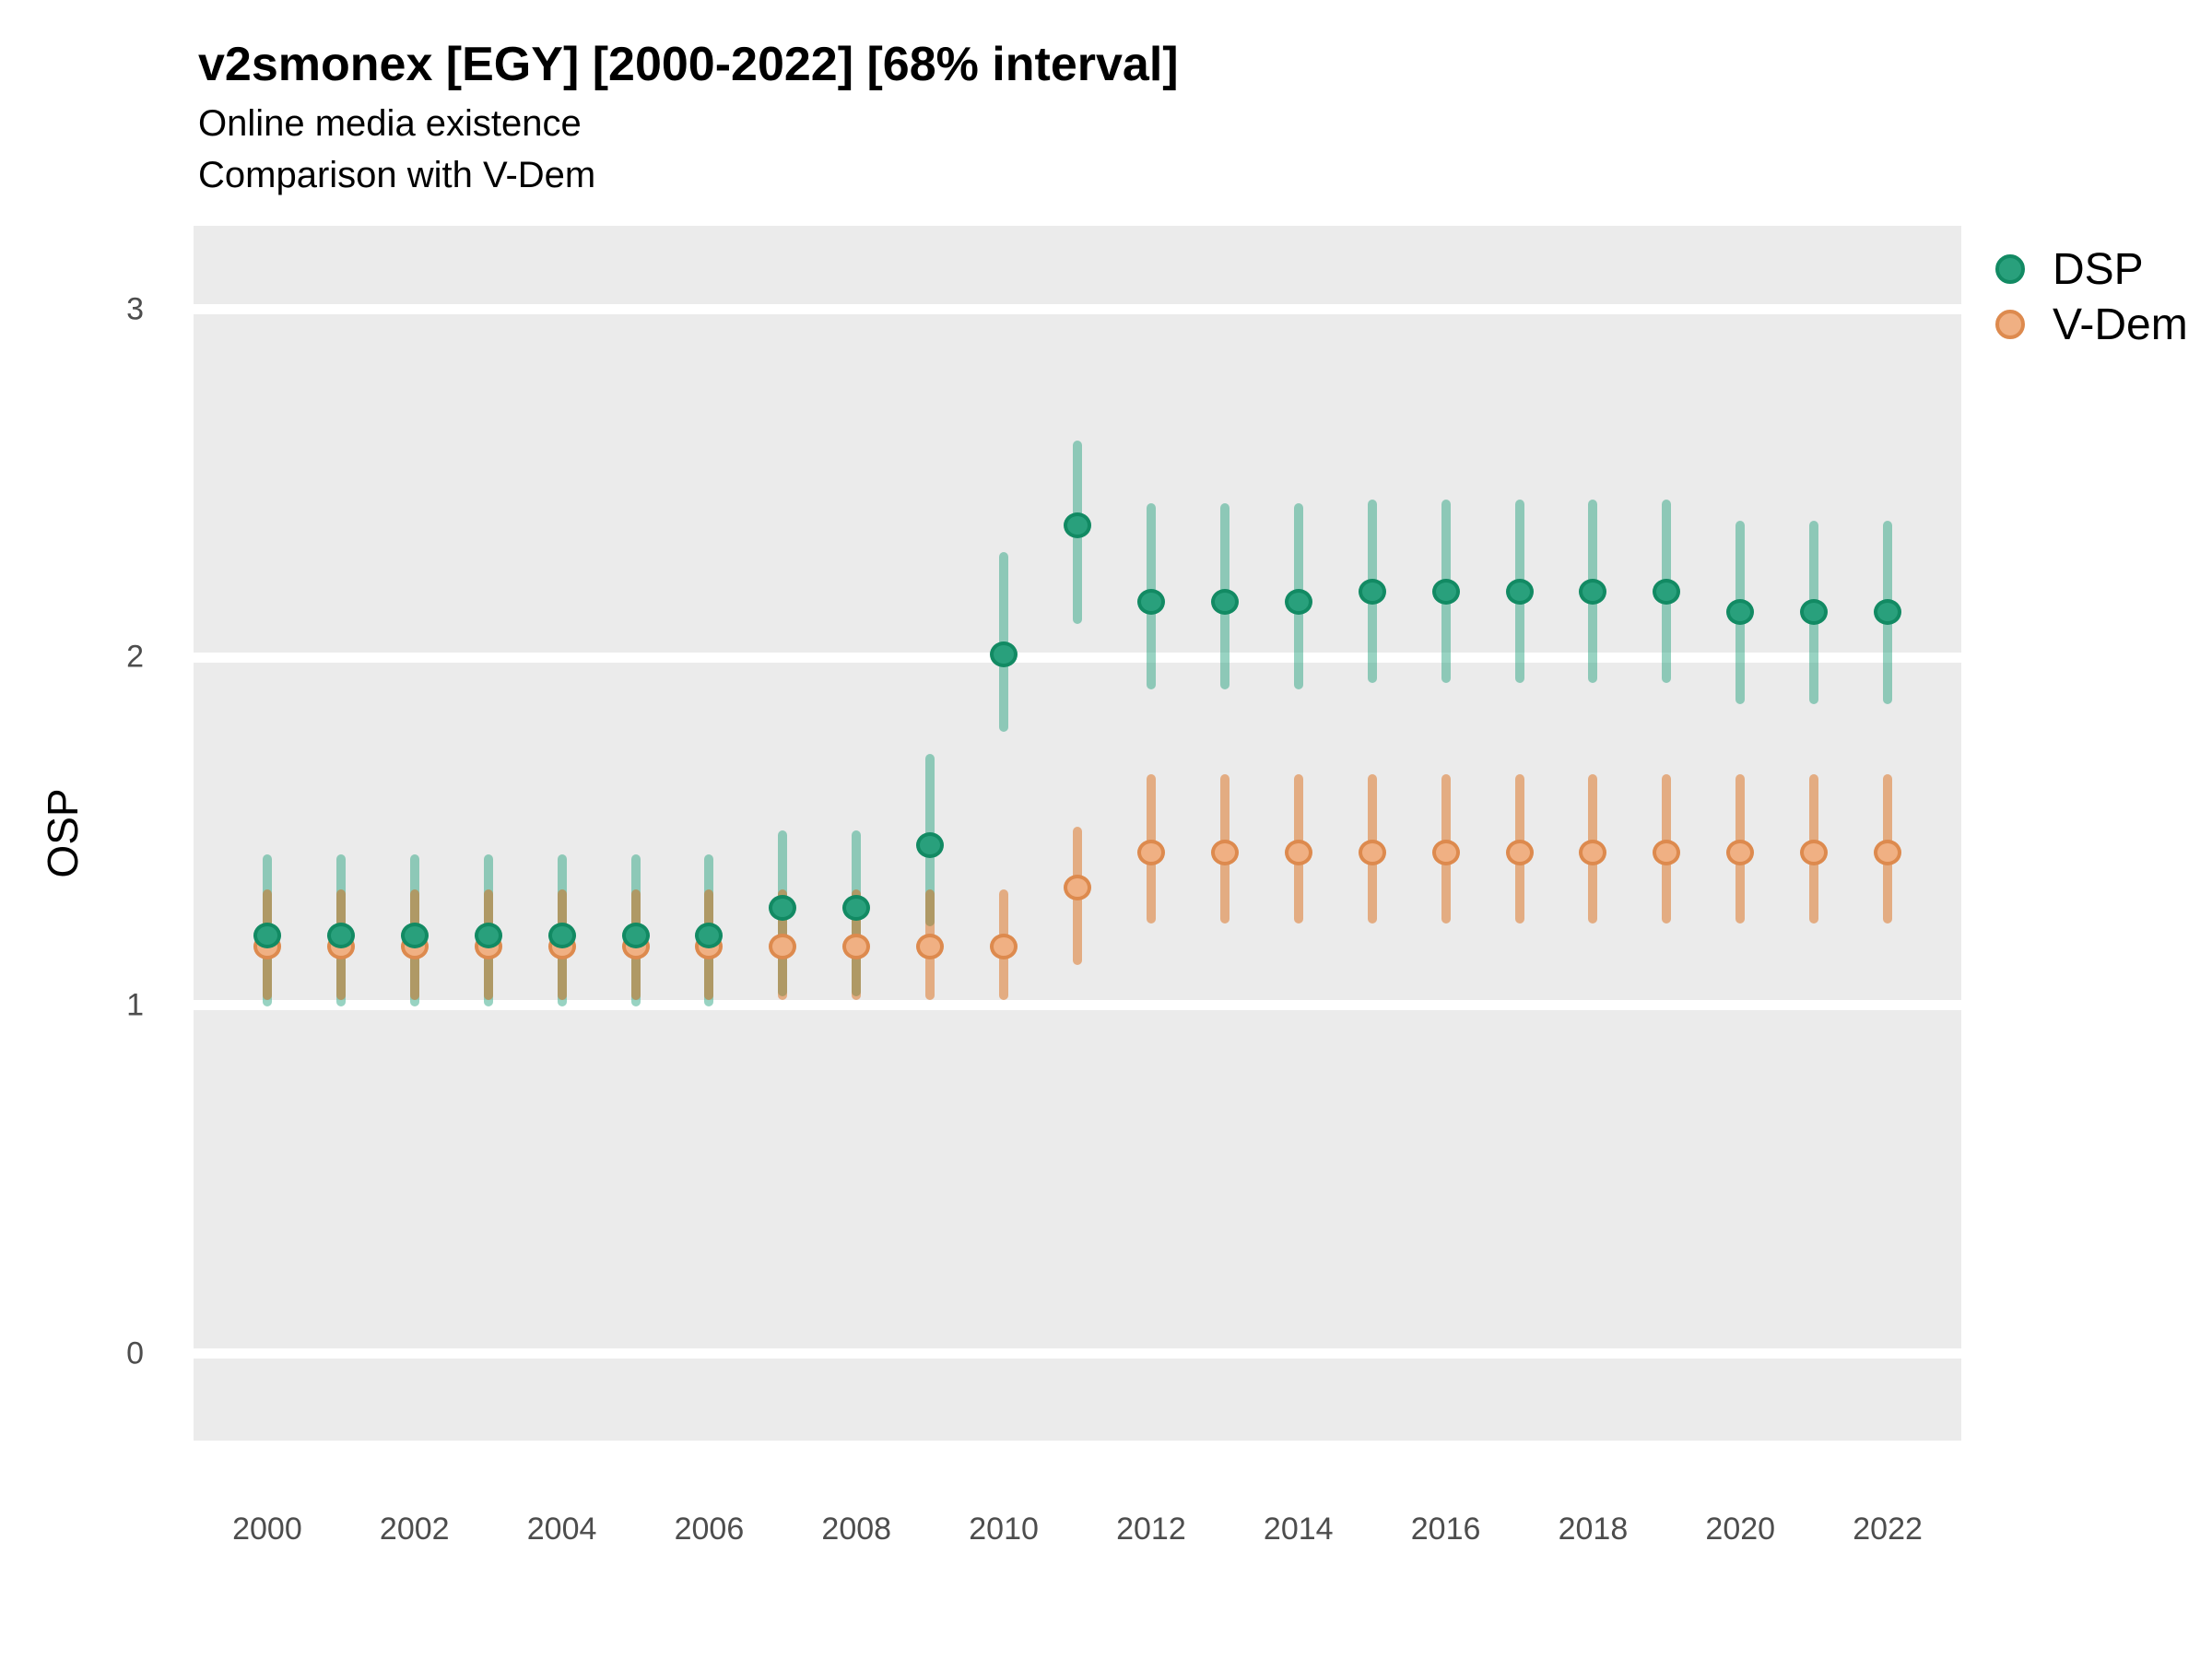 The image size is (2212, 1659). I want to click on point-vdem-2022, so click(1888, 852).